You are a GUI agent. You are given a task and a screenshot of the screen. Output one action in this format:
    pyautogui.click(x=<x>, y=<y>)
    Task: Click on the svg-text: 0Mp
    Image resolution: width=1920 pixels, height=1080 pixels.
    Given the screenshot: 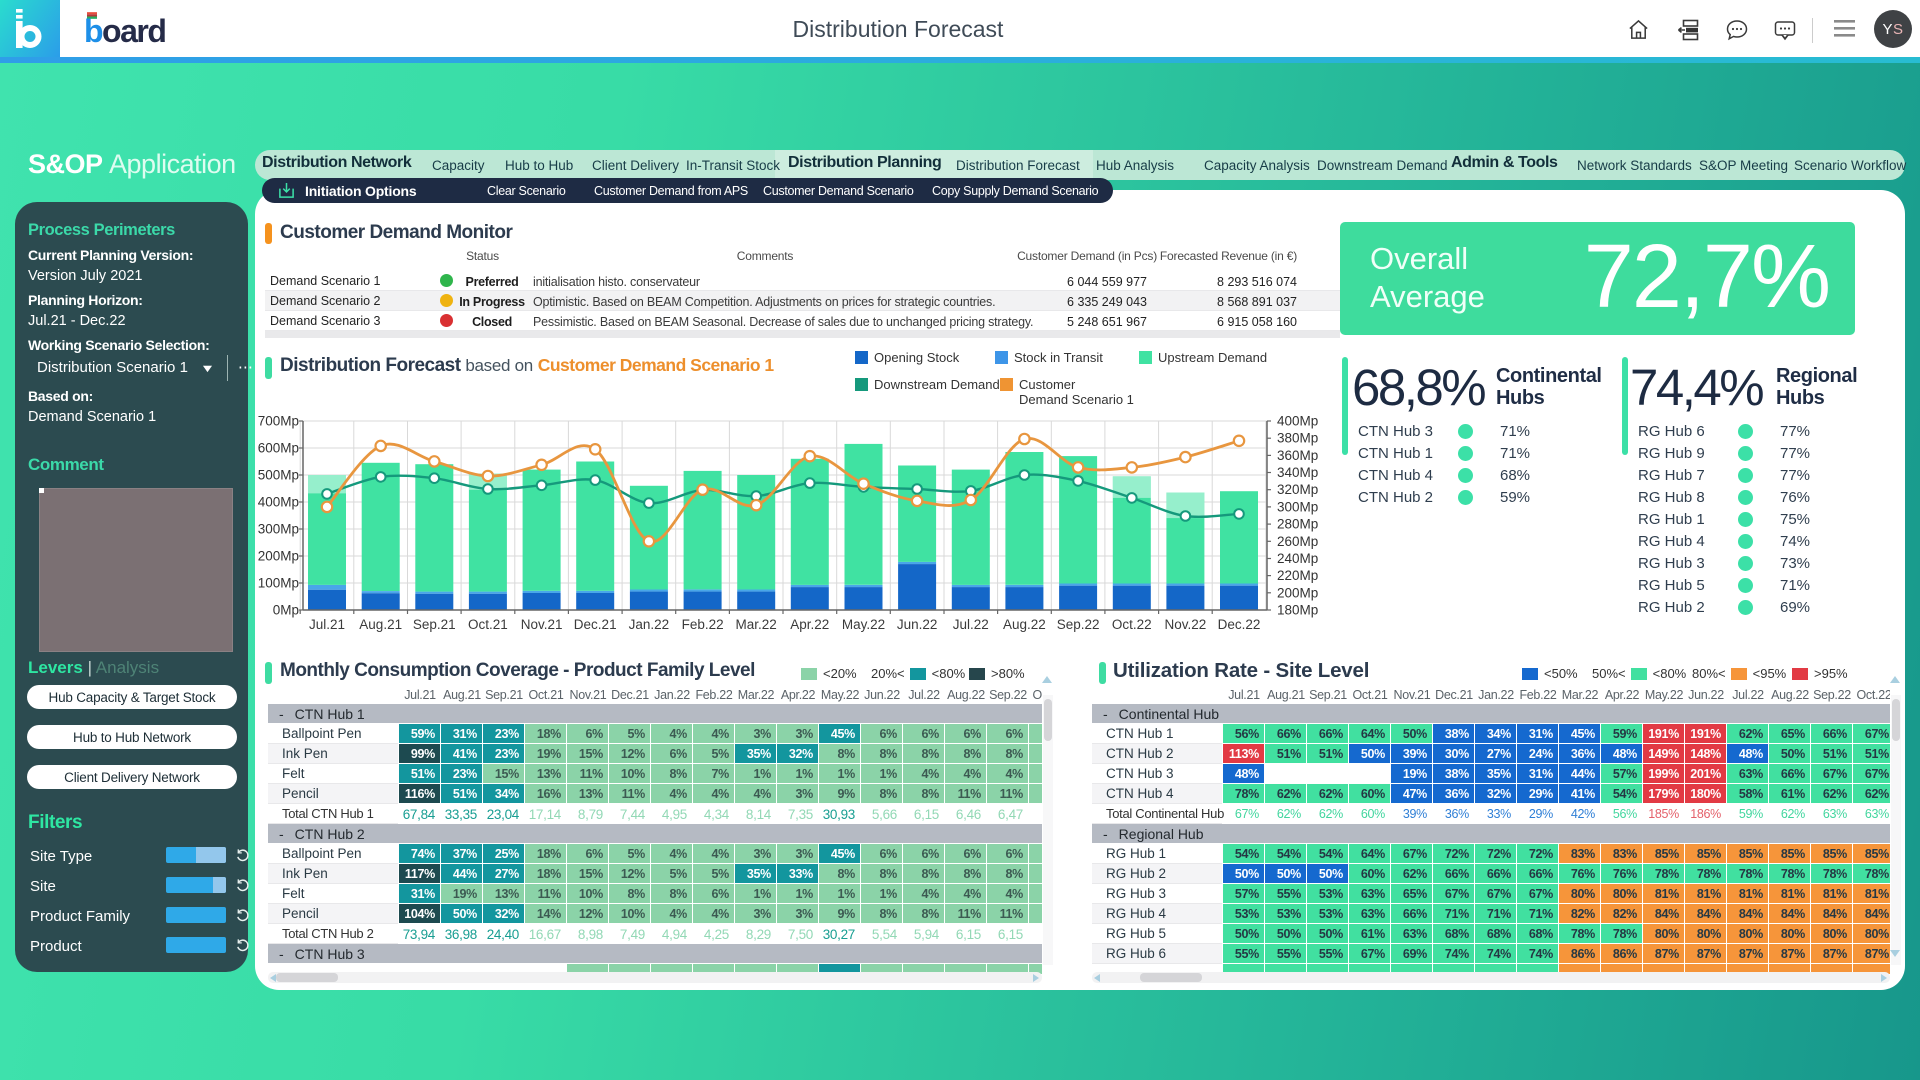 What is the action you would take?
    pyautogui.click(x=286, y=610)
    